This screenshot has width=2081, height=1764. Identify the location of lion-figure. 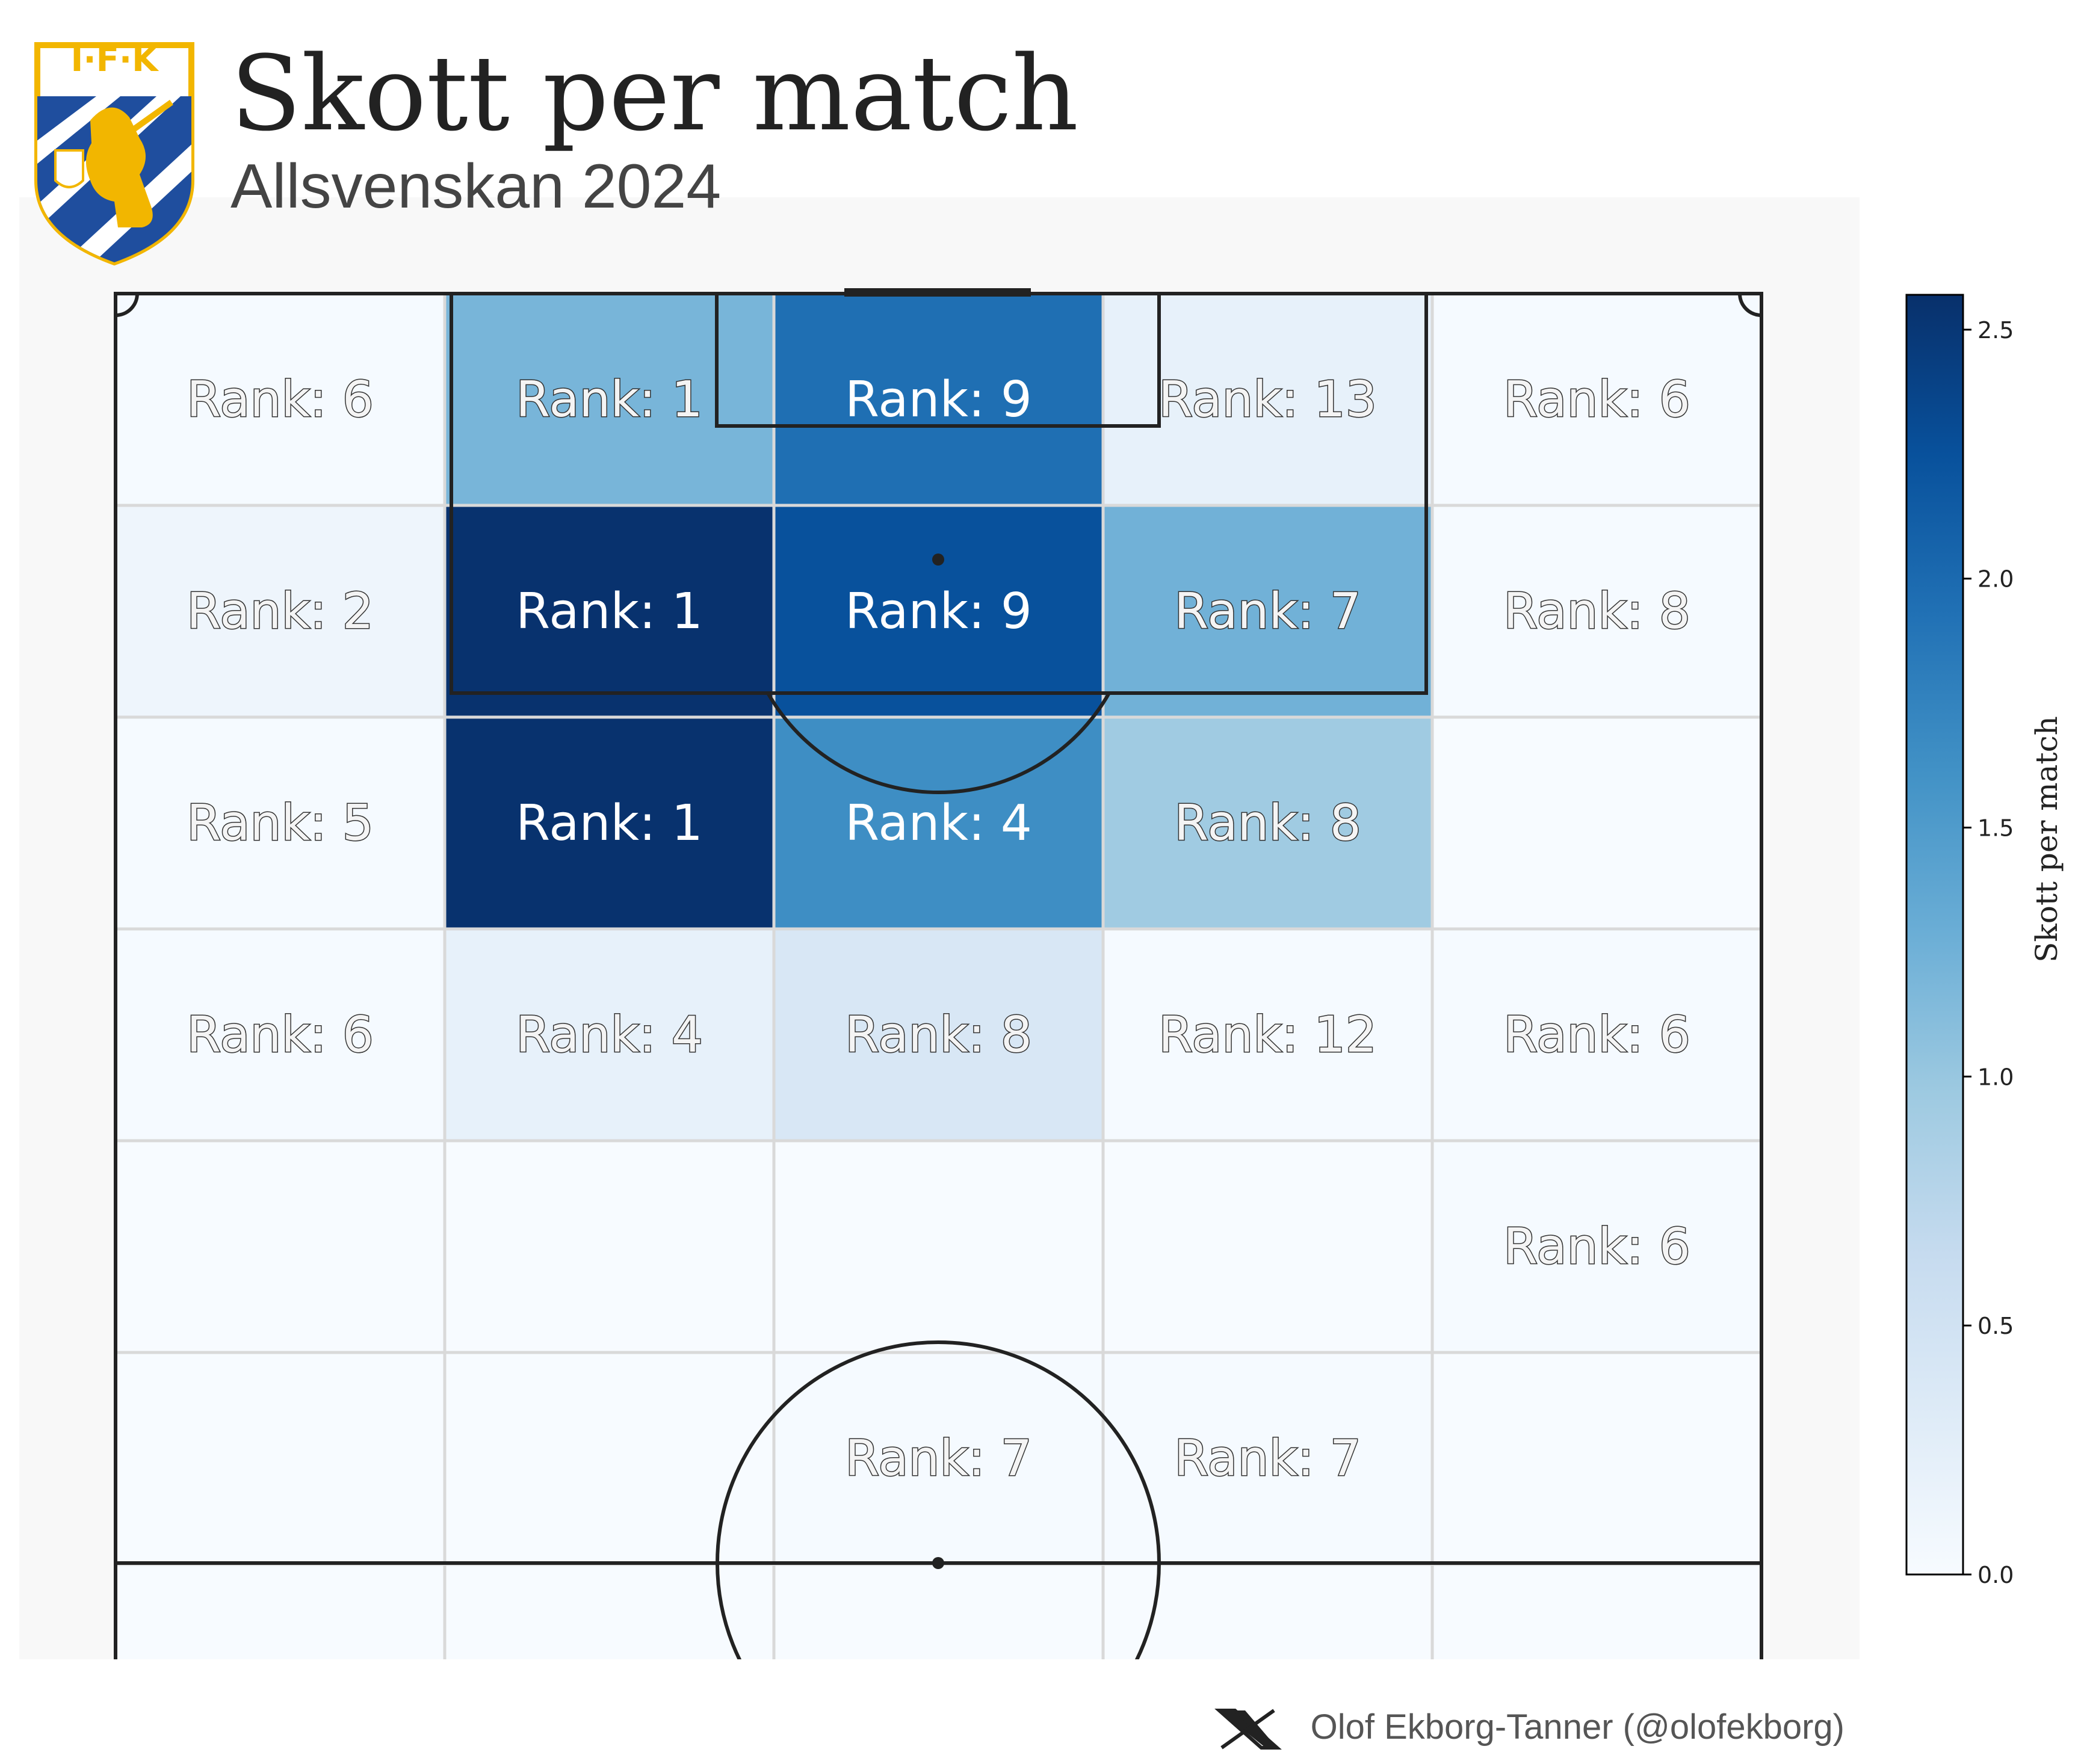
(119, 167).